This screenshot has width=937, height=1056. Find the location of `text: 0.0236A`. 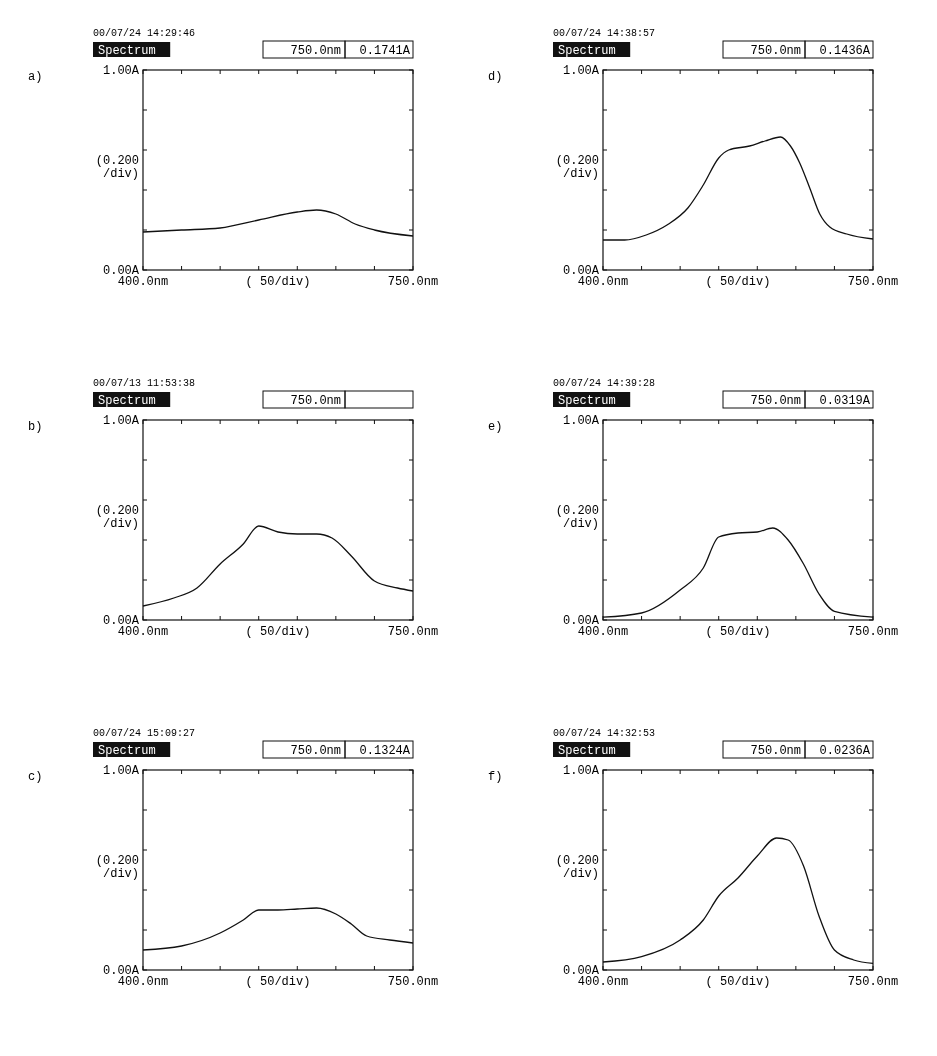

text: 0.0236A is located at coordinates (845, 751).